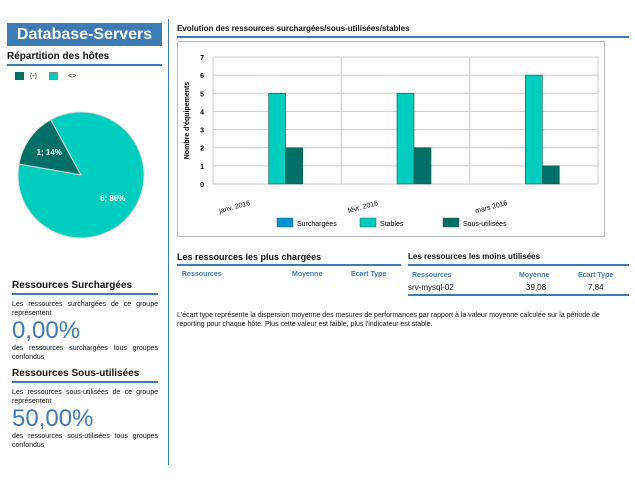 Image resolution: width=635 pixels, height=494 pixels. What do you see at coordinates (202, 149) in the screenshot?
I see `y-tick-label: 2` at bounding box center [202, 149].